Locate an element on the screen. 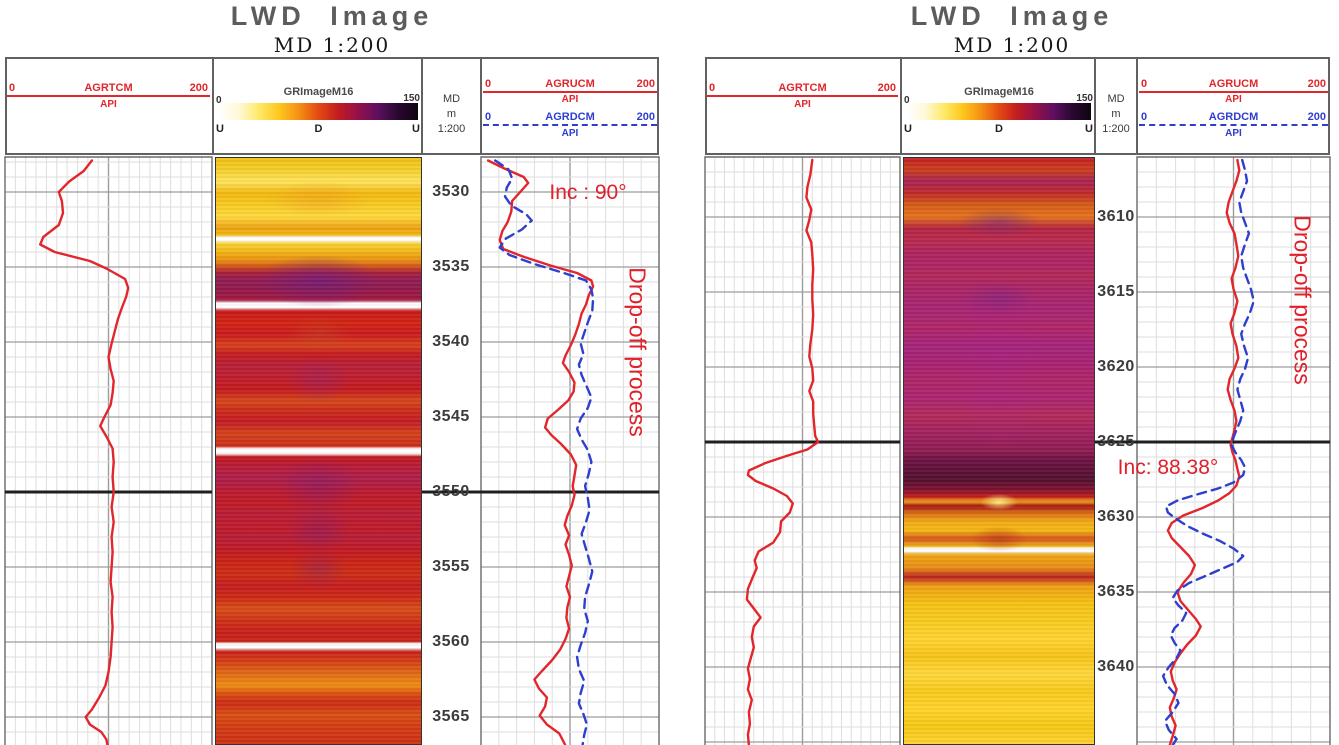 This screenshot has height=745, width=1339. depth-label: 3545 is located at coordinates (451, 416).